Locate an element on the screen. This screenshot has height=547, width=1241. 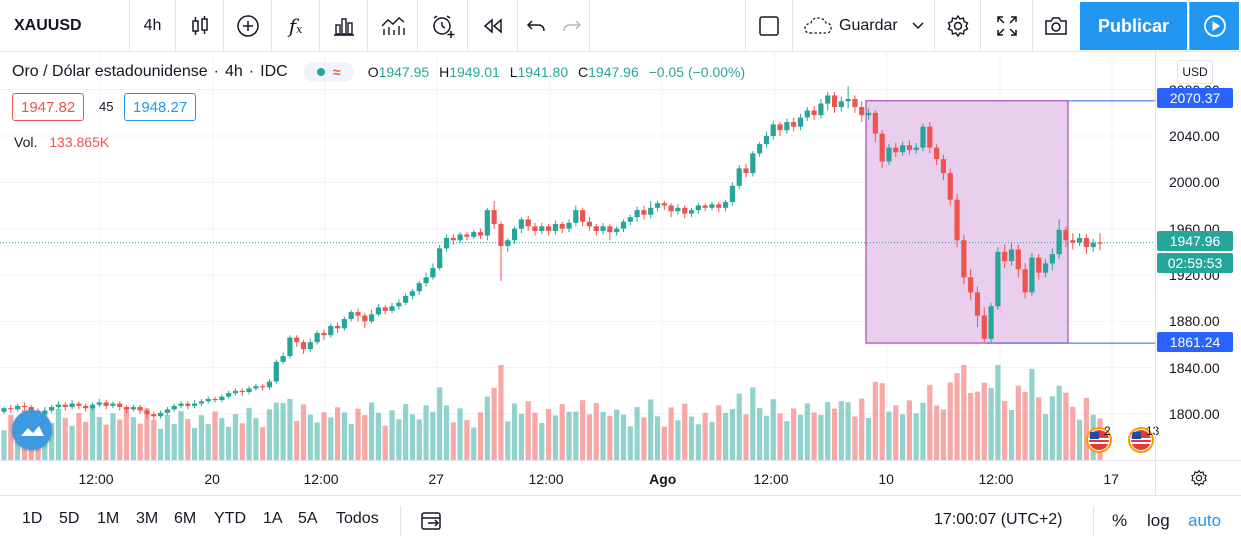
range-button-6m: 6M is located at coordinates (185, 518).